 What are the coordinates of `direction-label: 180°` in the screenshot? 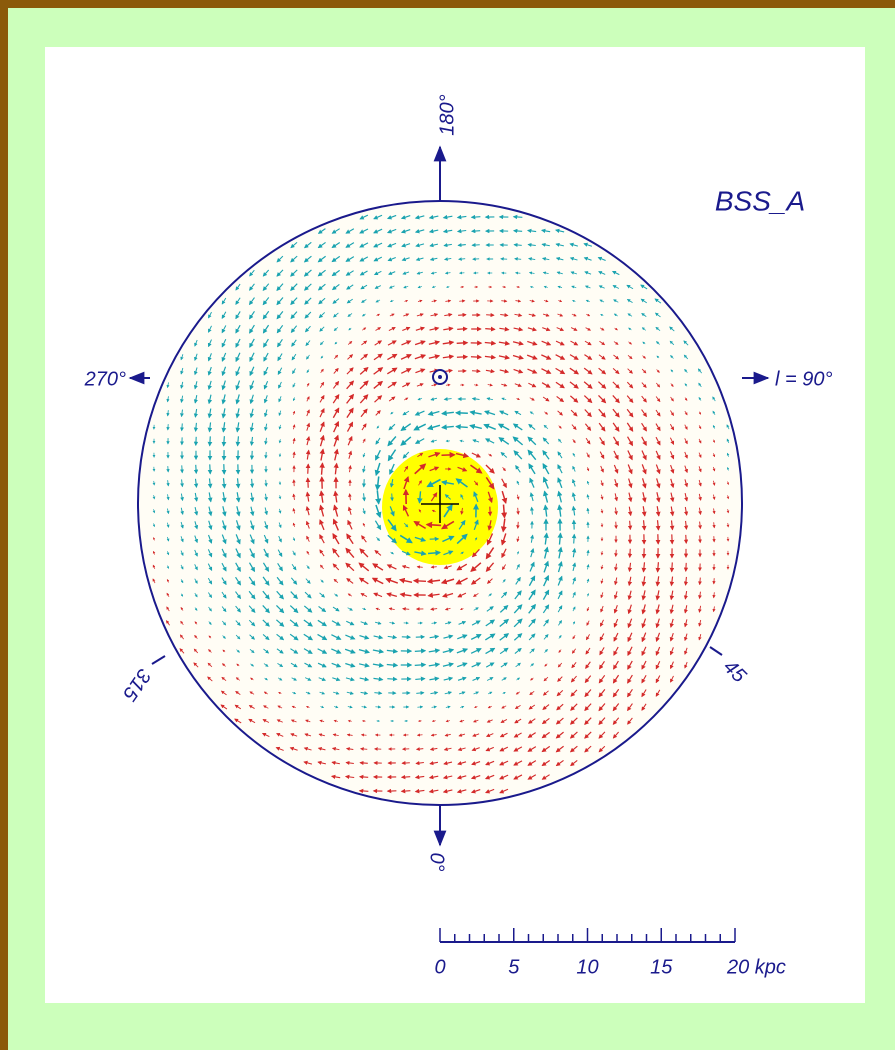 It's located at (447, 114).